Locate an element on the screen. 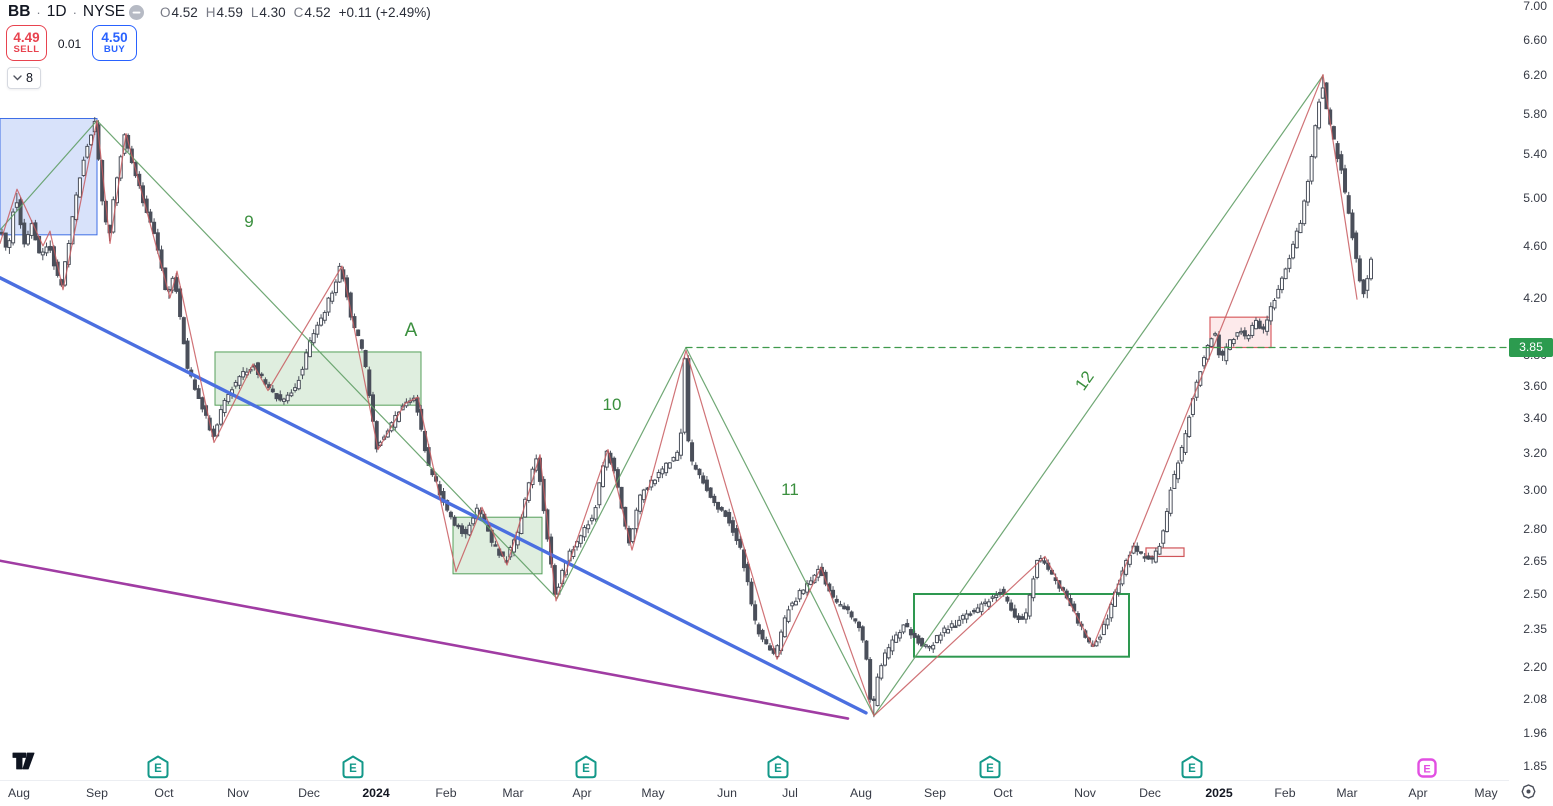 This screenshot has width=1553, height=806. open-value: 4.52 is located at coordinates (184, 12).